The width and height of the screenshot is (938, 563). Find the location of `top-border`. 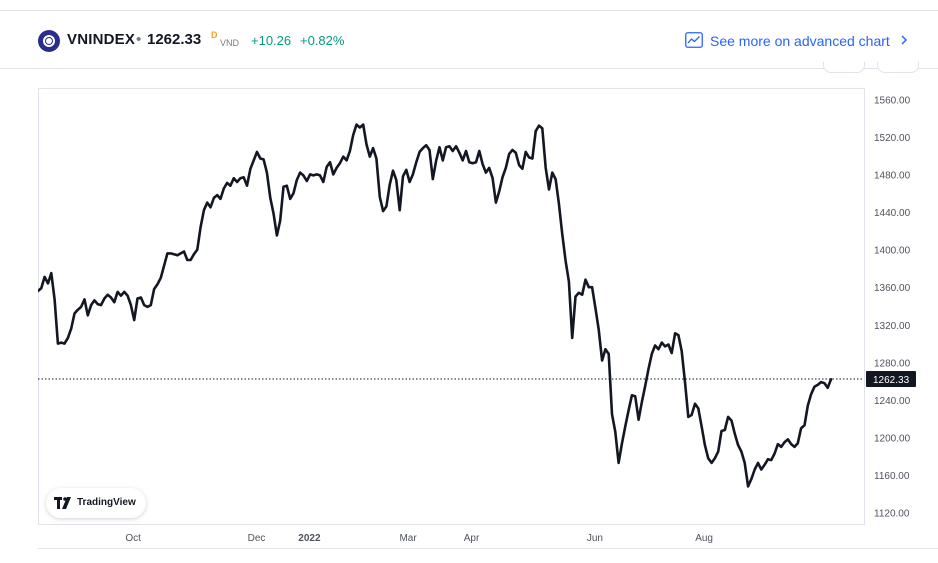

top-border is located at coordinates (469, 10).